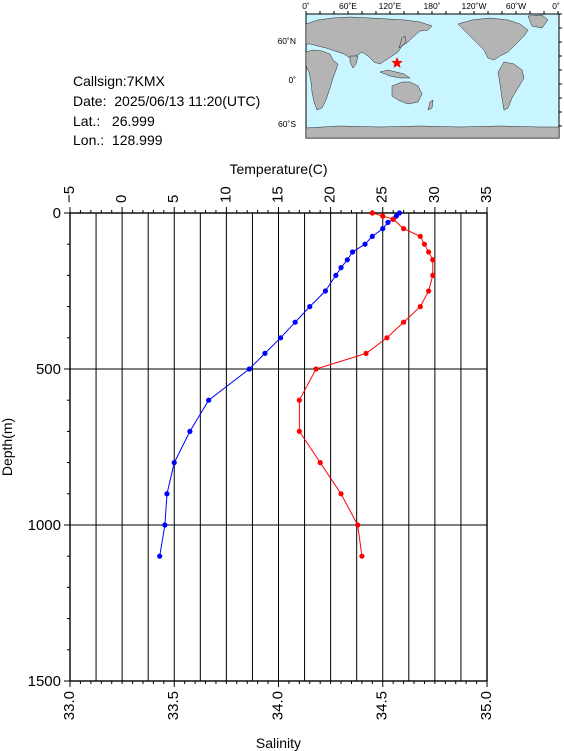  What do you see at coordinates (44, 681) in the screenshot?
I see `depth-tick-label: 1500` at bounding box center [44, 681].